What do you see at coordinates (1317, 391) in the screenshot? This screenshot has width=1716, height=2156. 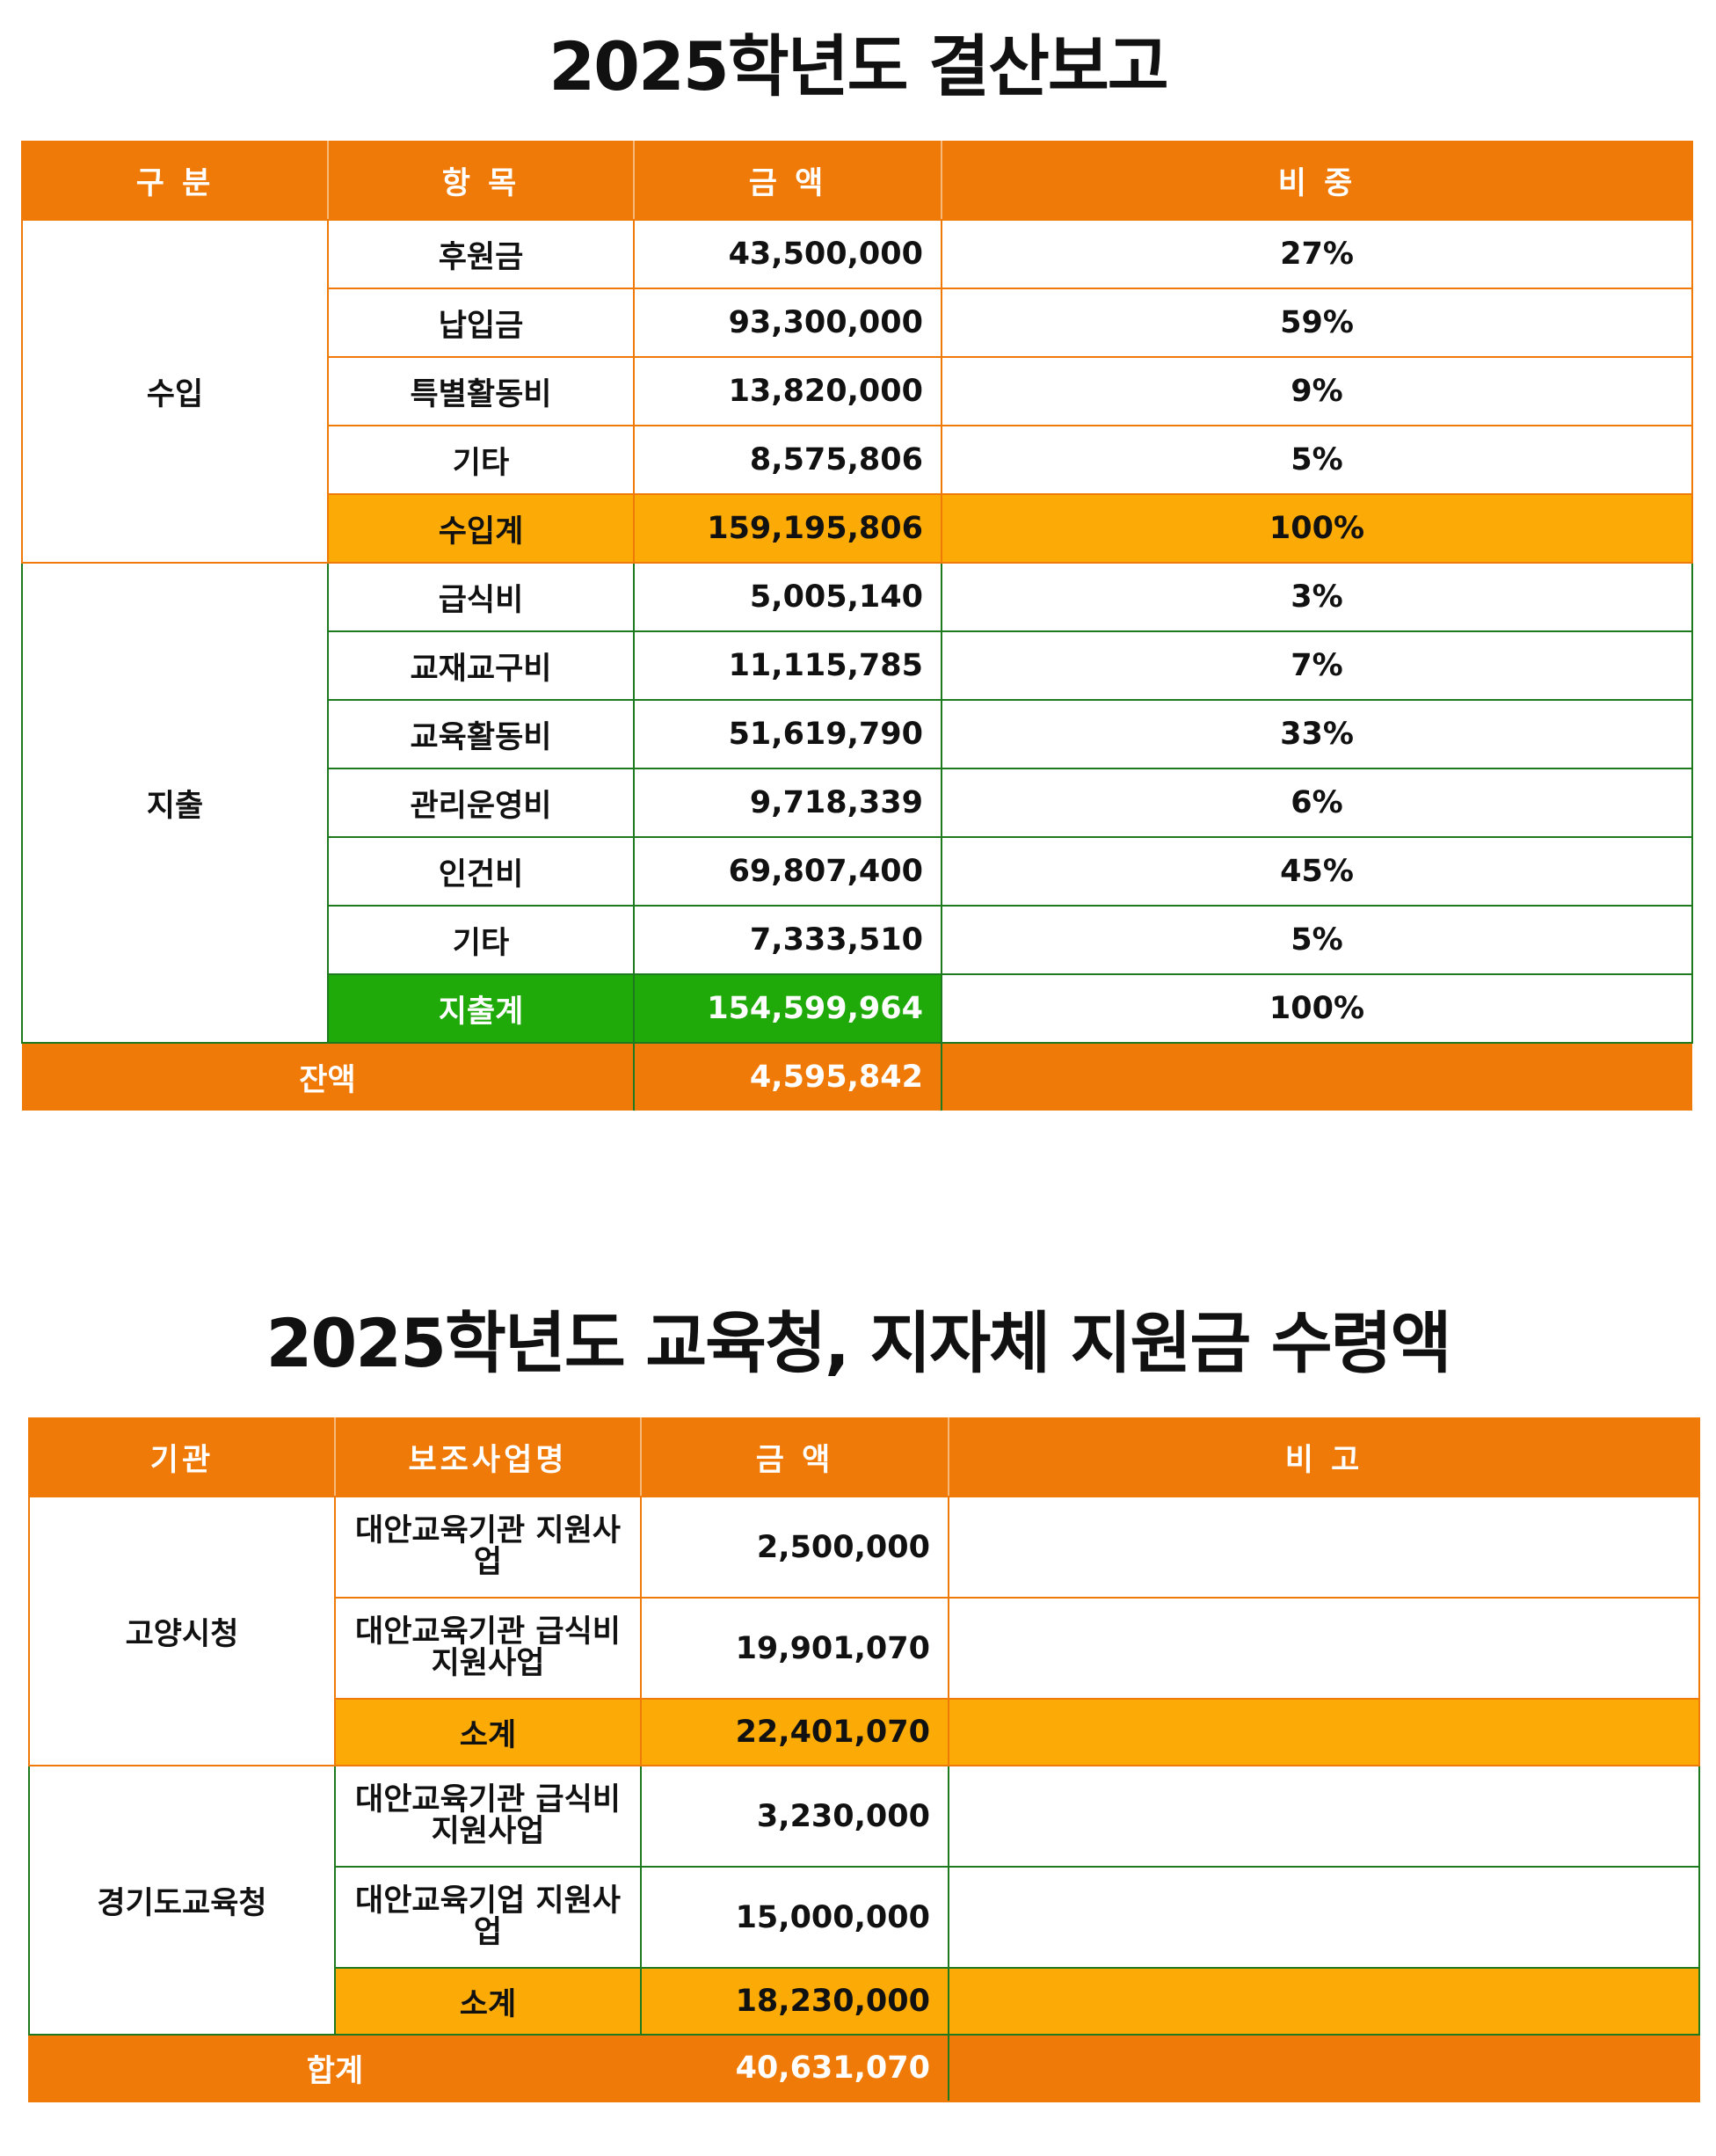 I see `item-share: 9%` at bounding box center [1317, 391].